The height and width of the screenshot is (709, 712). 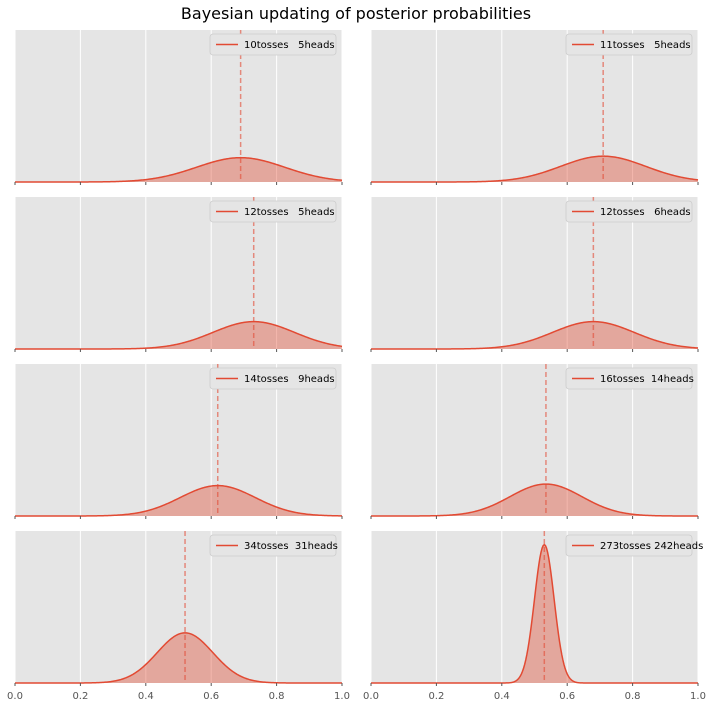 What do you see at coordinates (647, 379) in the screenshot?
I see `legend-label: 16tosses 14heads` at bounding box center [647, 379].